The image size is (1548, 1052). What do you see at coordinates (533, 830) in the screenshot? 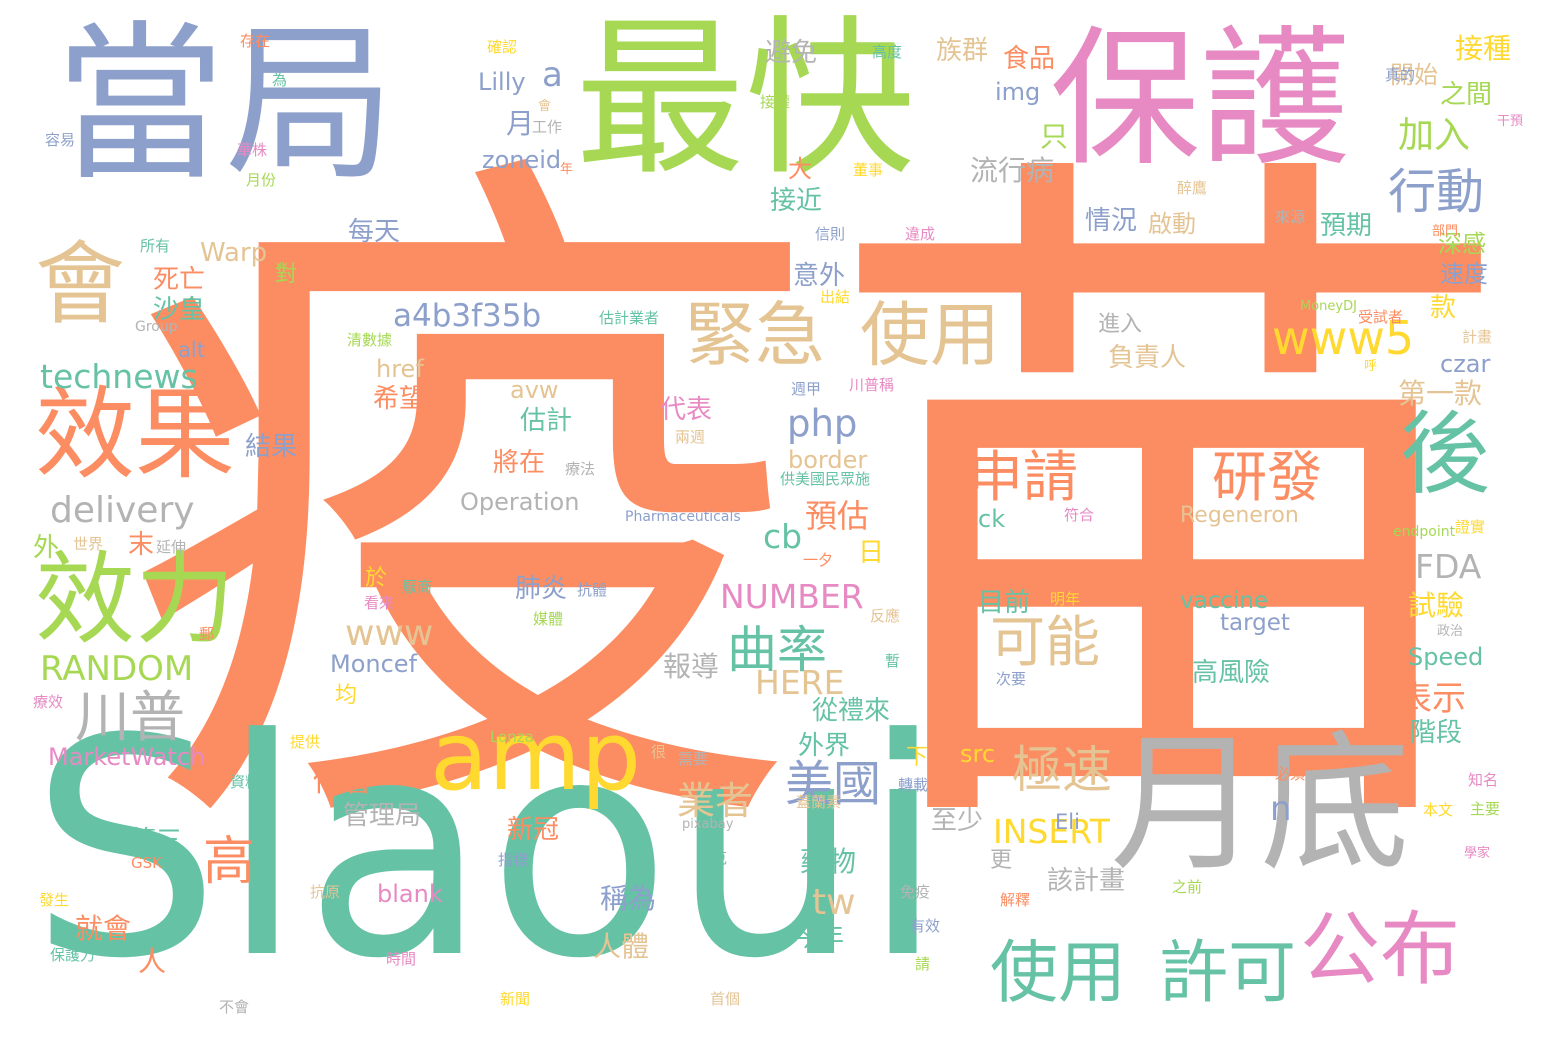
I see `word-covid: 新冠` at bounding box center [533, 830].